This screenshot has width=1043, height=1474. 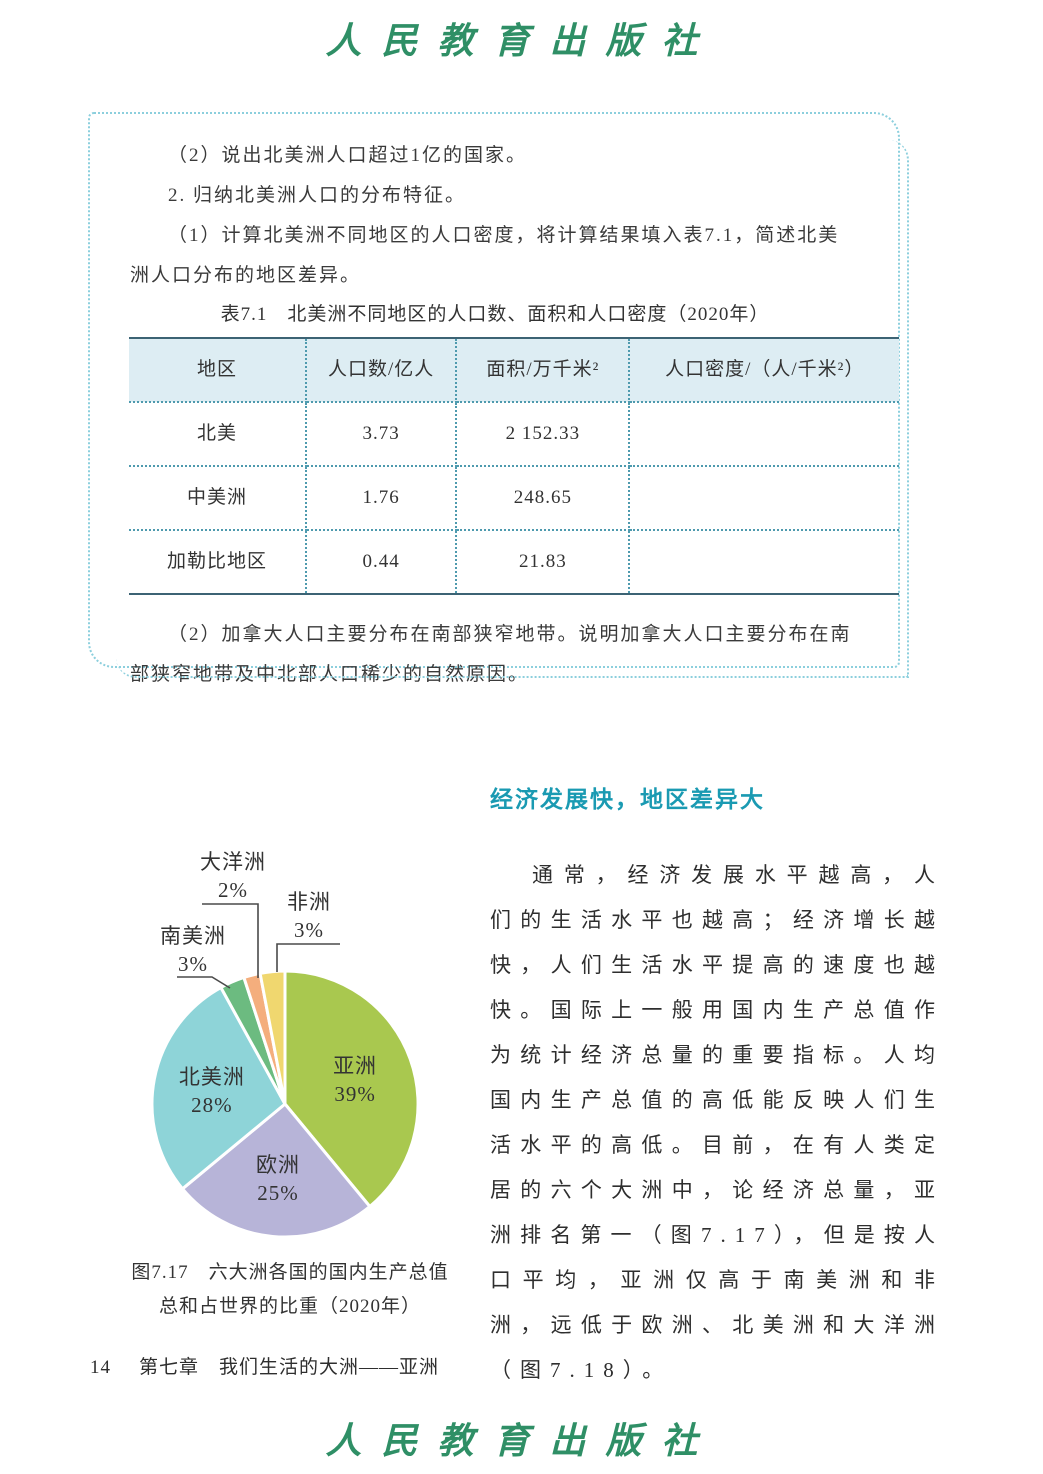 What do you see at coordinates (289, 1367) in the screenshot?
I see `chapter-title: 第七章 我们生活的大洲——亚洲` at bounding box center [289, 1367].